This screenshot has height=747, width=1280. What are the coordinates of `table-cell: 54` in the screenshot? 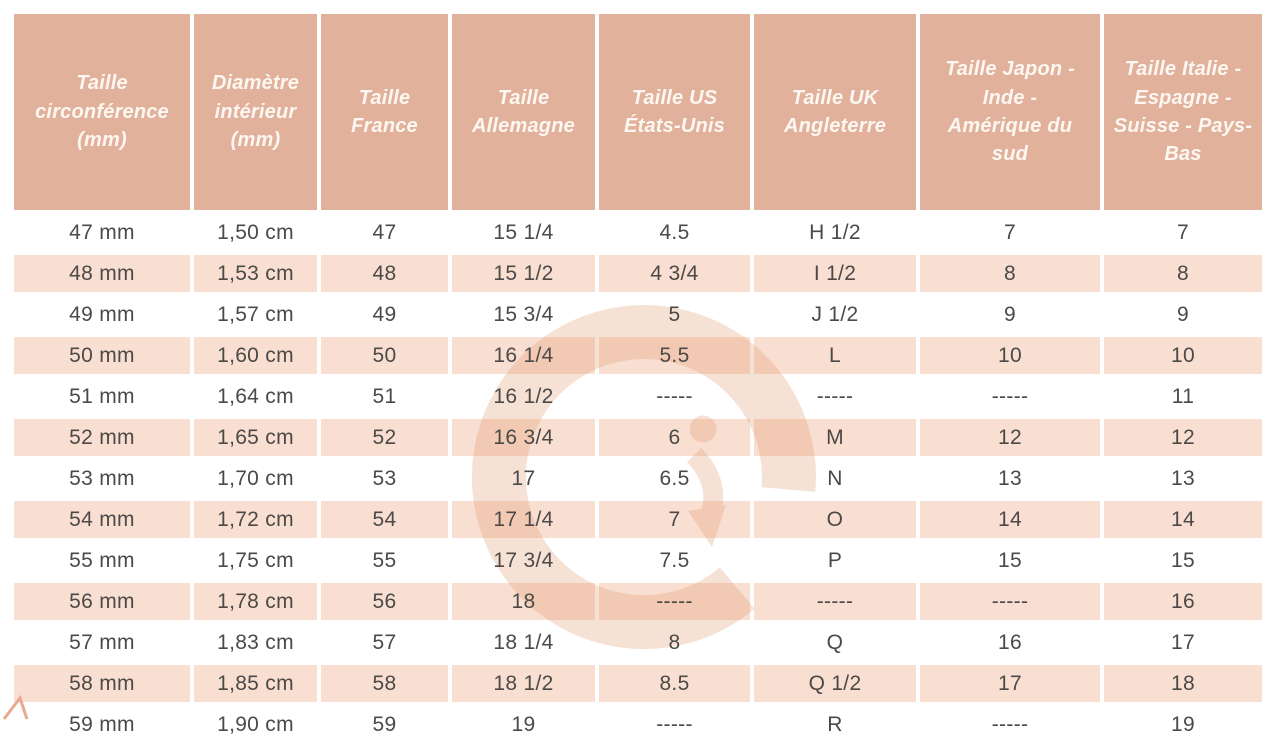 It's located at (384, 519).